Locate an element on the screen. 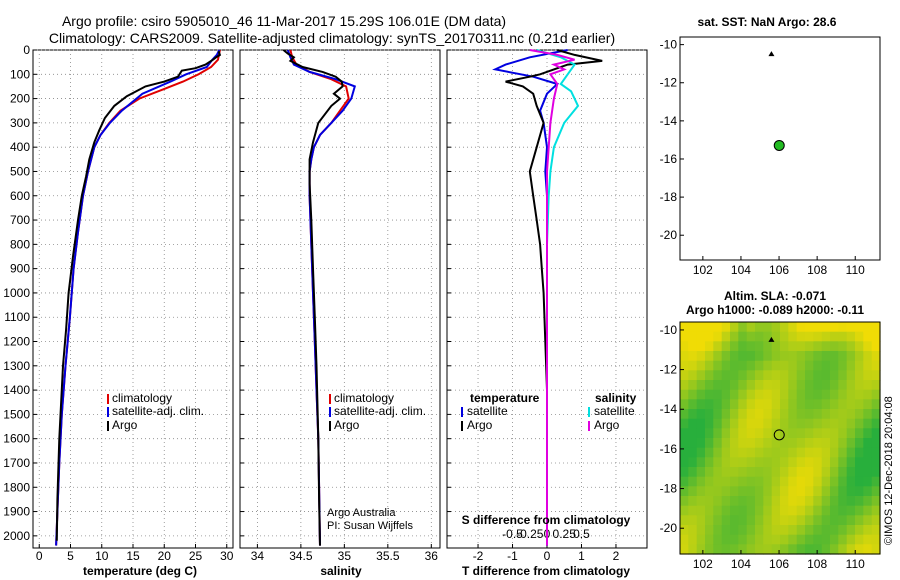 Image resolution: width=900 pixels, height=580 pixels. profile-location-marker is located at coordinates (779, 435).